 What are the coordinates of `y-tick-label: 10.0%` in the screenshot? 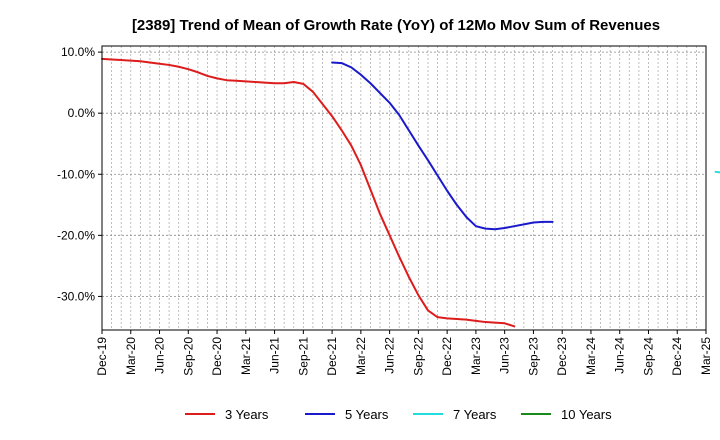 It's located at (78, 52).